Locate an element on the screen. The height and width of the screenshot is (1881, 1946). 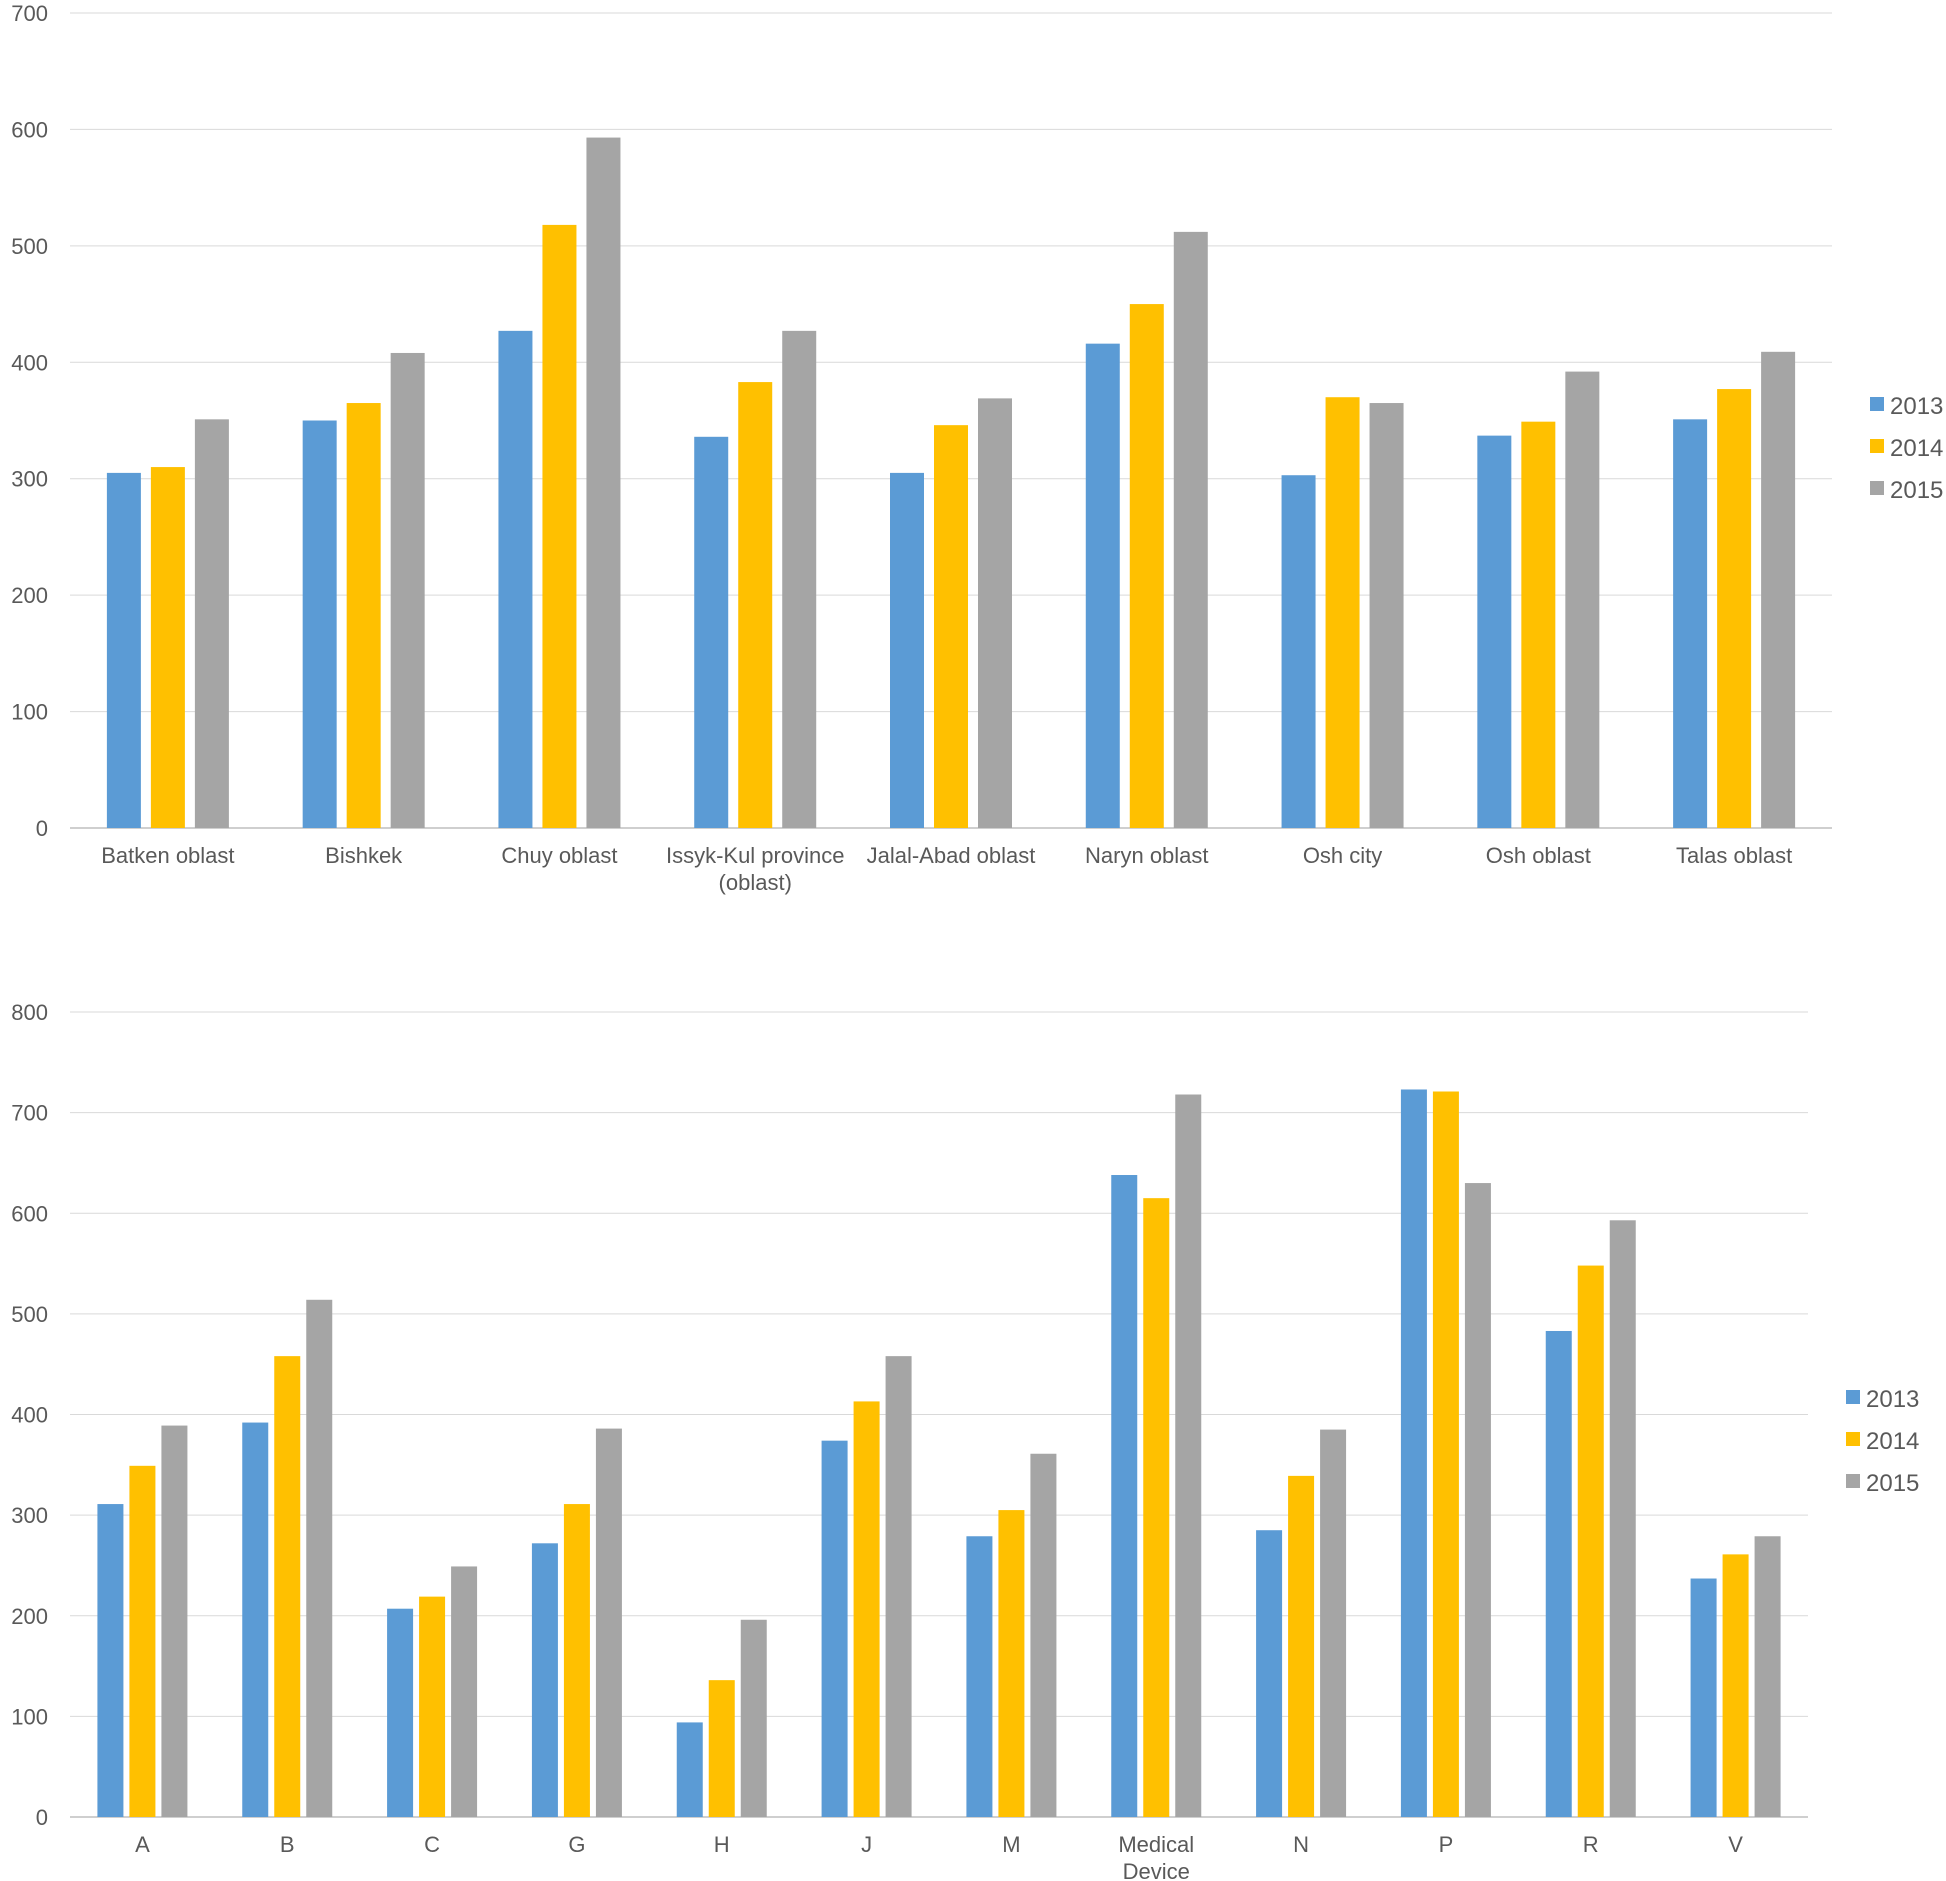
category-label: Medical is located at coordinates (1156, 1844).